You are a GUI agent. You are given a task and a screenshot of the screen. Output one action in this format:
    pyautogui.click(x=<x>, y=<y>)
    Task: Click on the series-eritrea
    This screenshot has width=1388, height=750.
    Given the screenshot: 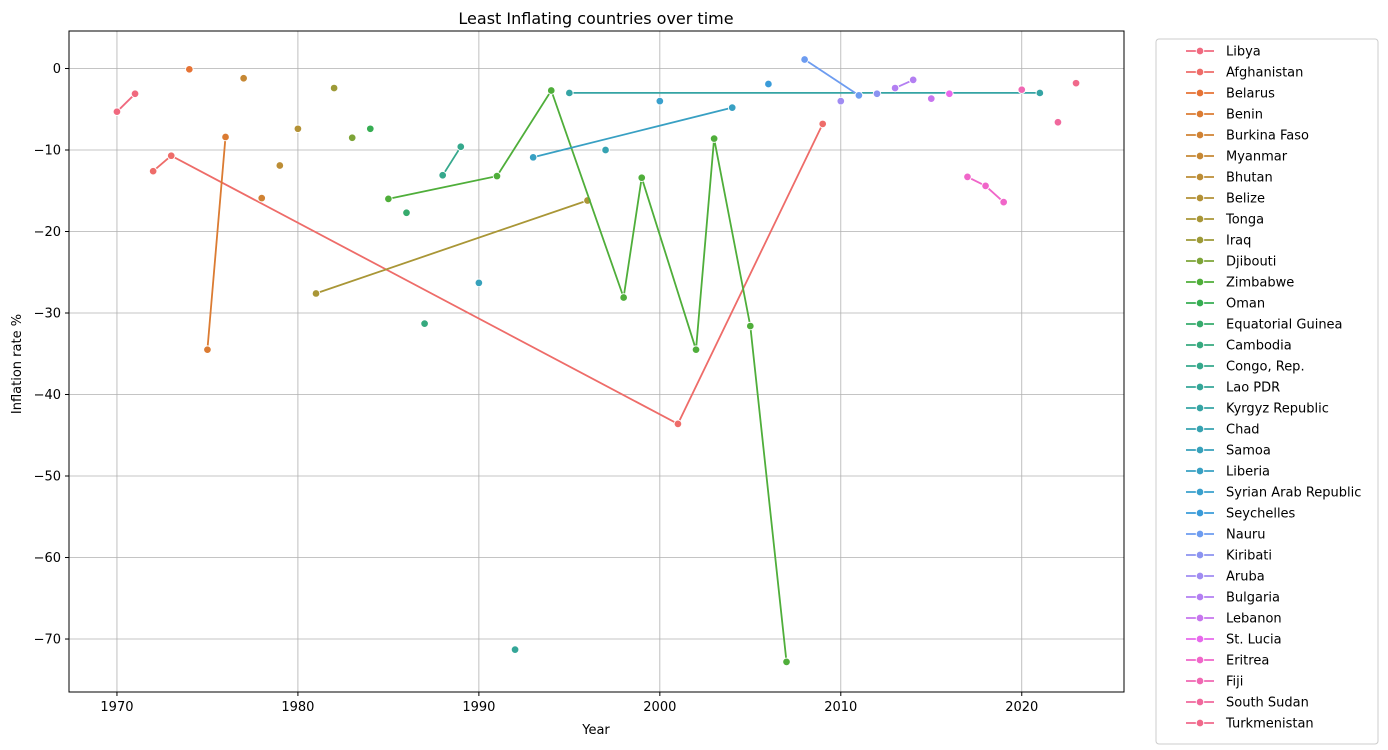 What is the action you would take?
    pyautogui.click(x=985, y=189)
    